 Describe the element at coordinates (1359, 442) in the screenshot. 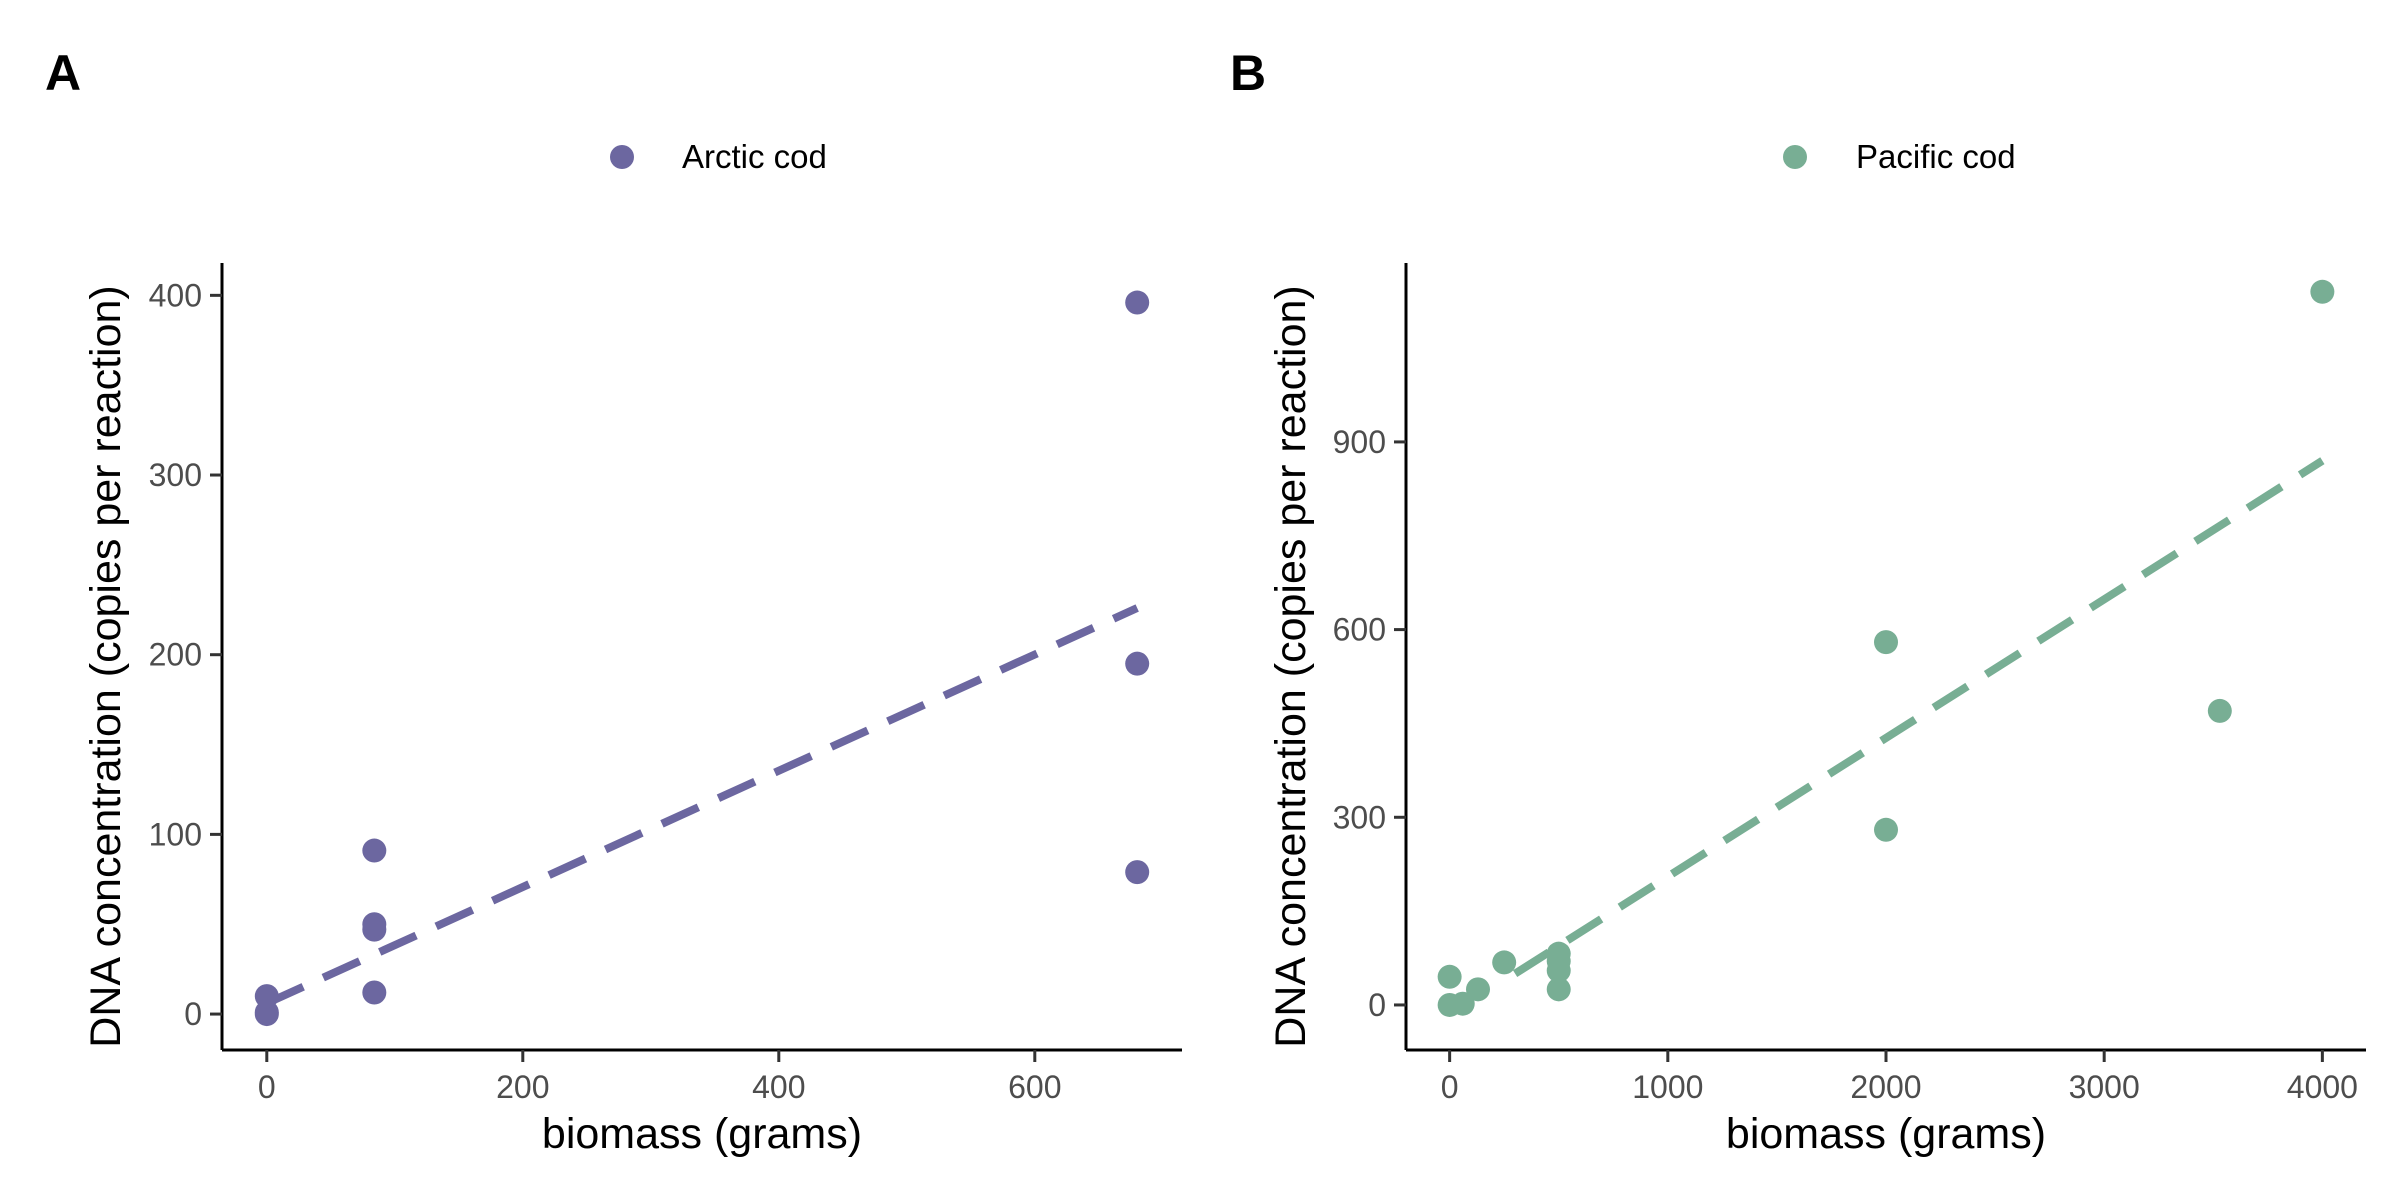

I see `y-tick-label: 900` at that location.